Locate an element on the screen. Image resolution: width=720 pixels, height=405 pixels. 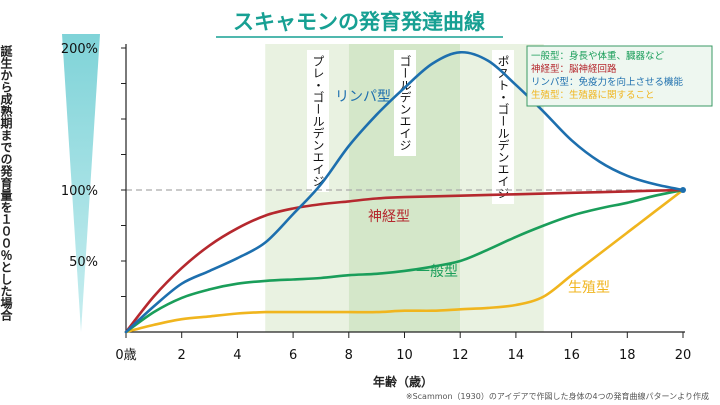
x-tick-label: 10 is located at coordinates (404, 355).